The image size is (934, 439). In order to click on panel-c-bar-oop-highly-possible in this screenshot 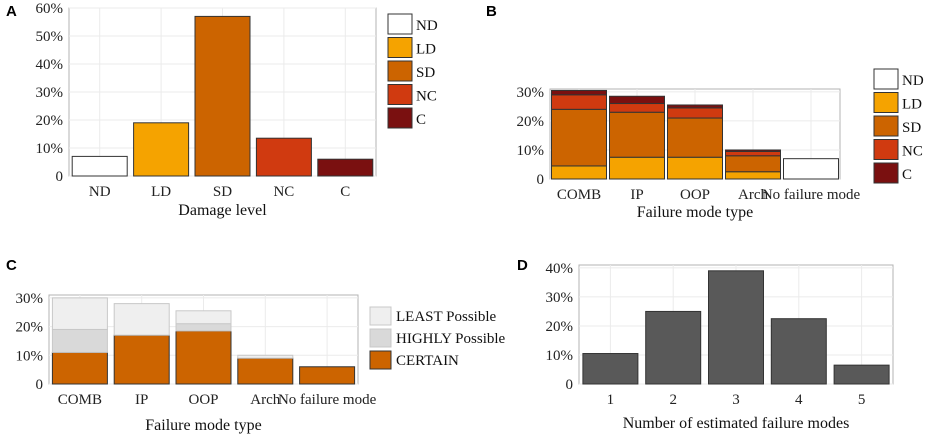, I will do `click(203, 327)`.